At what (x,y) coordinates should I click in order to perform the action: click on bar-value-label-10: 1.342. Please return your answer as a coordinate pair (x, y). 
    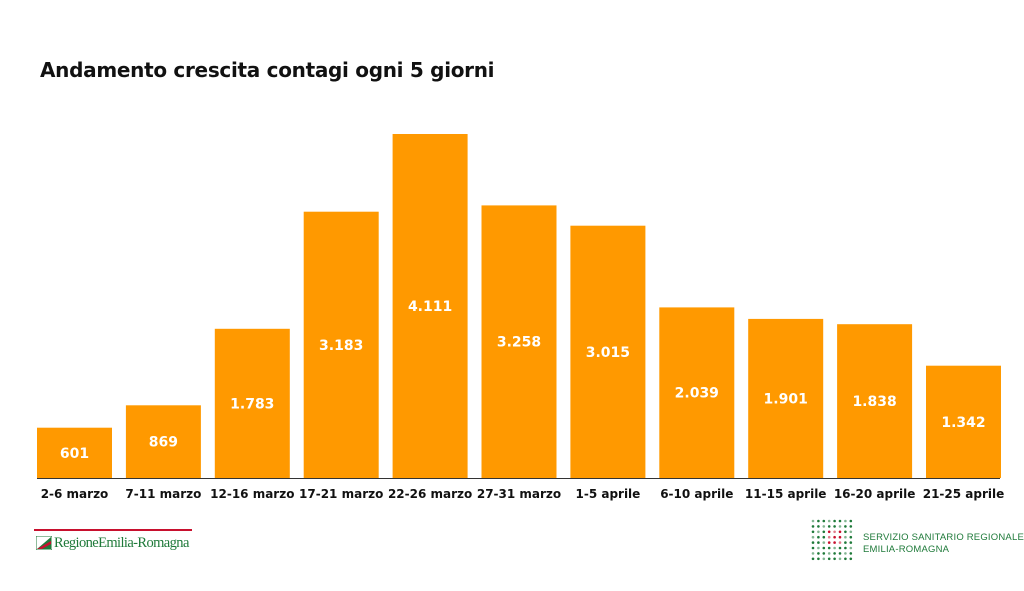
    Looking at the image, I should click on (963, 423).